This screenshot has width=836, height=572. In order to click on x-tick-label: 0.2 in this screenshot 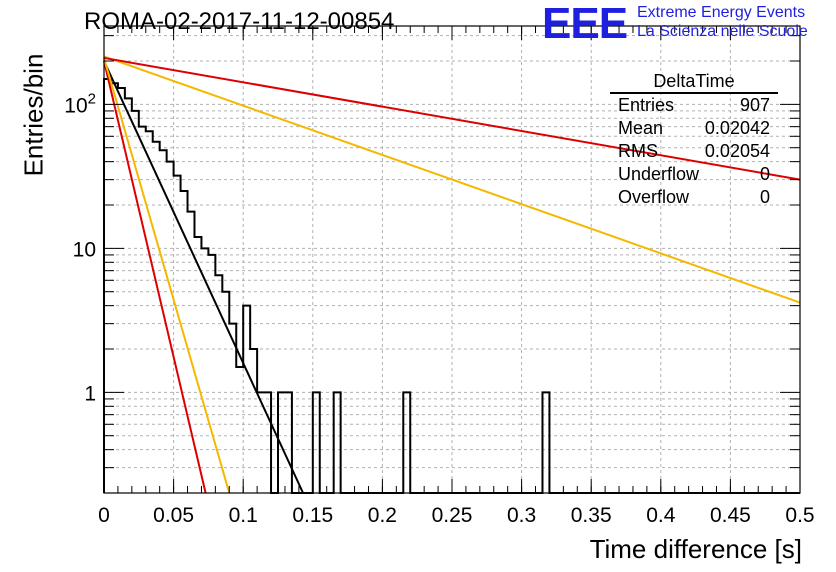, I will do `click(382, 515)`.